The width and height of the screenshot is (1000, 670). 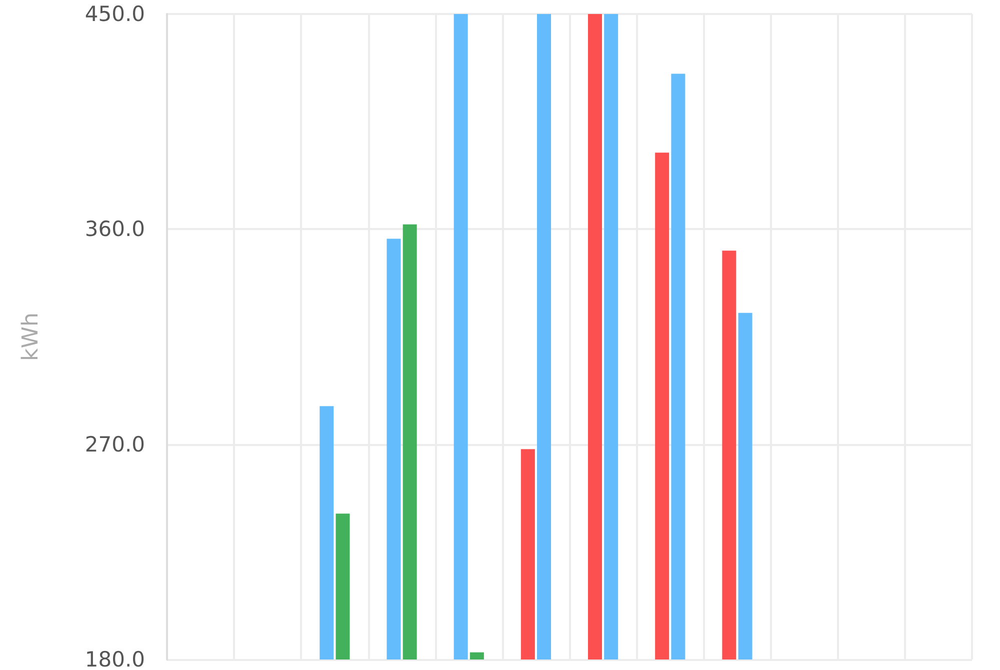 I want to click on y-tick-label: 360.0, so click(x=114, y=229).